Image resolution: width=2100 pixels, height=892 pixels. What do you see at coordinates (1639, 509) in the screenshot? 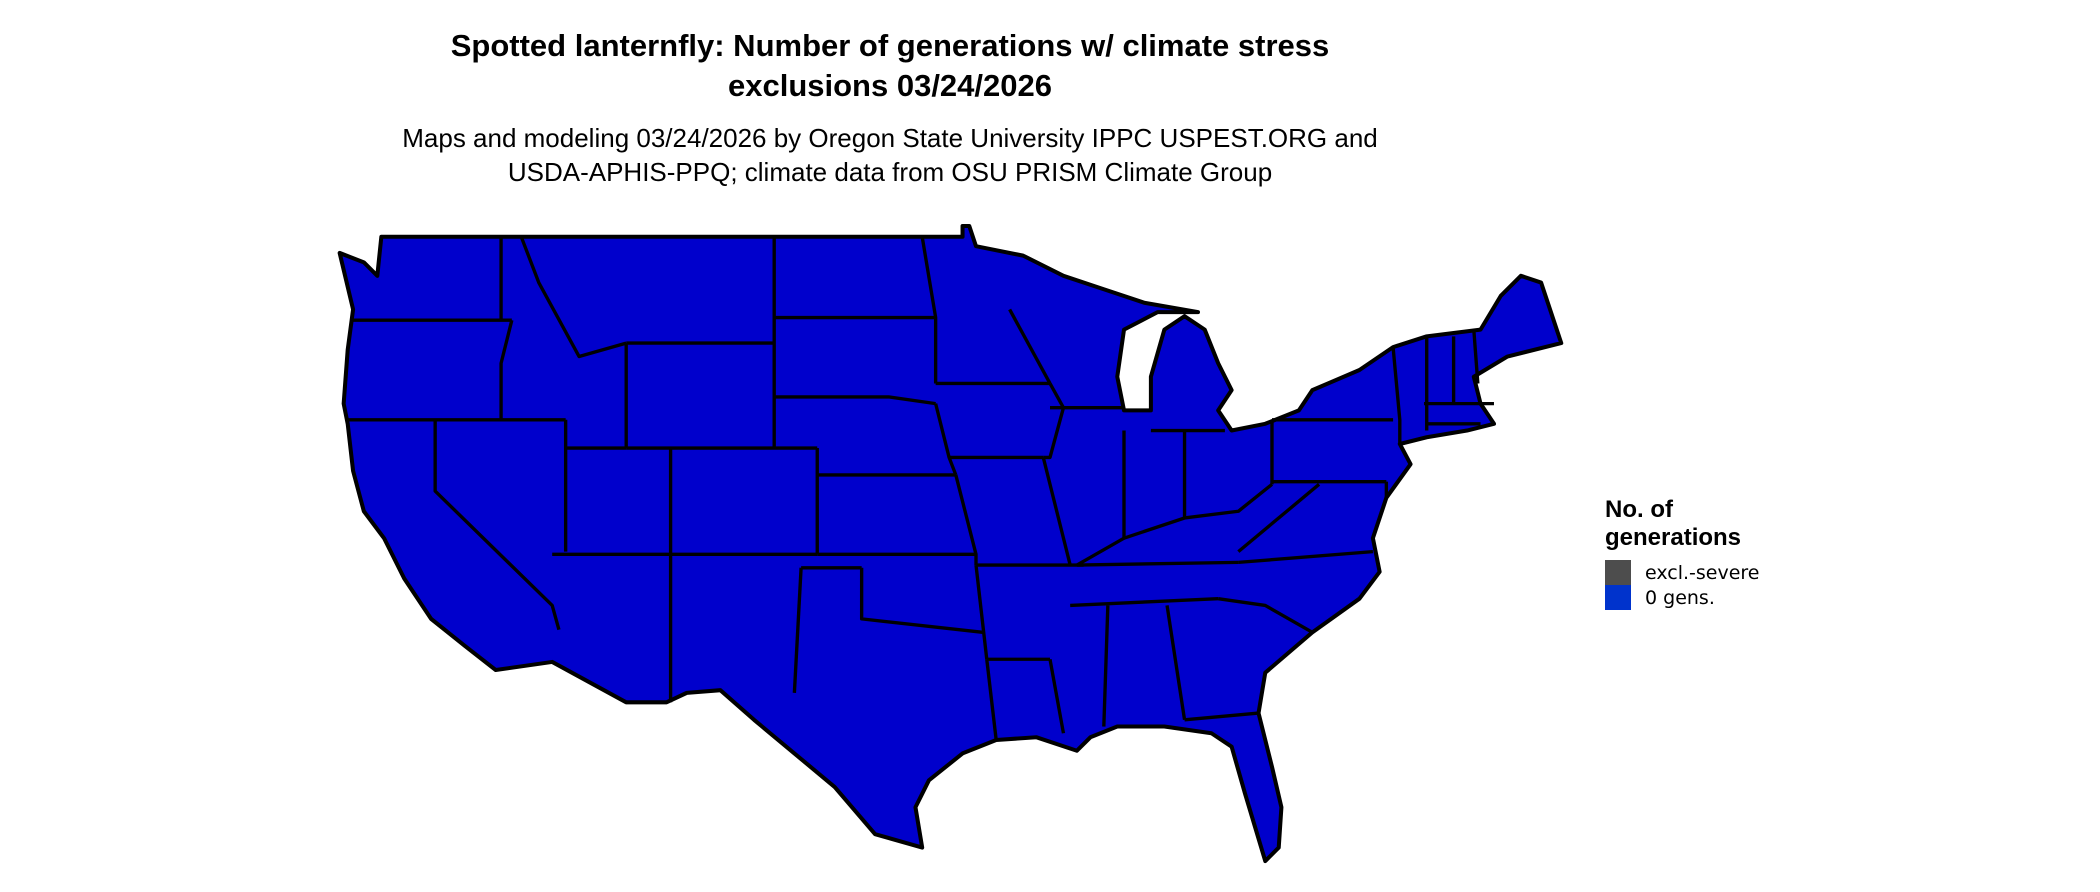
I see `legend-title-line1: No. of` at bounding box center [1639, 509].